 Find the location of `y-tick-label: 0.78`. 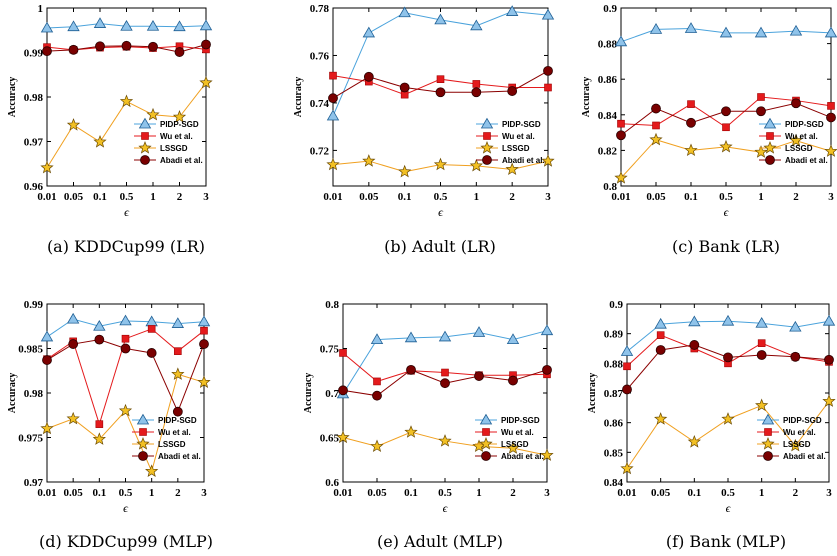

y-tick-label: 0.78 is located at coordinates (320, 9).